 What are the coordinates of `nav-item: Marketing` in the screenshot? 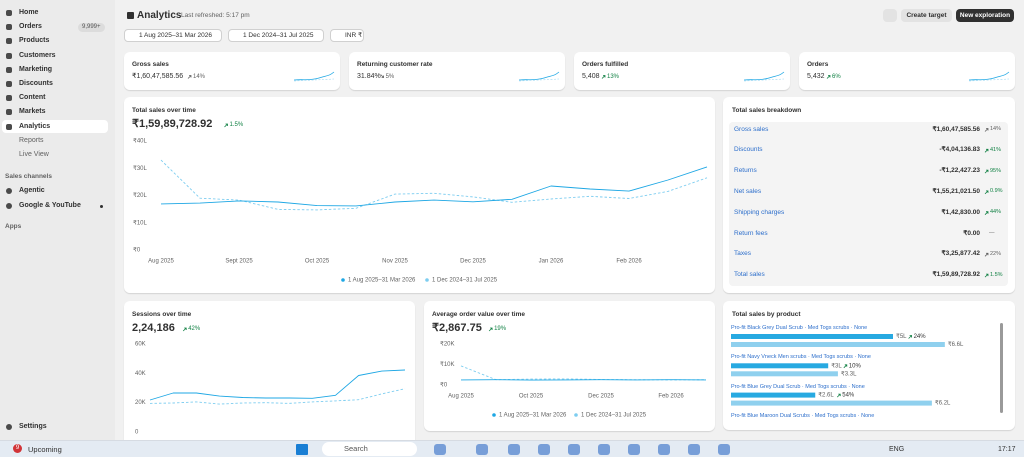 It's located at (35, 70).